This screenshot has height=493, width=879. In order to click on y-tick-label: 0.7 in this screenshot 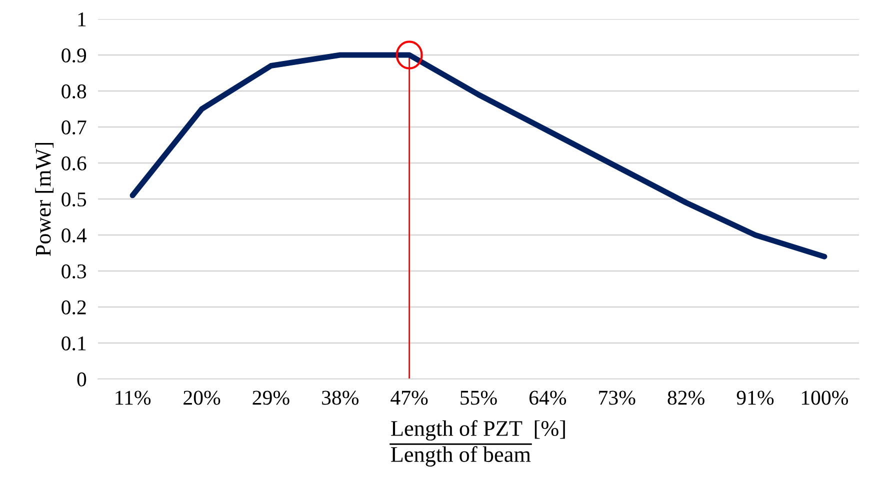, I will do `click(74, 127)`.